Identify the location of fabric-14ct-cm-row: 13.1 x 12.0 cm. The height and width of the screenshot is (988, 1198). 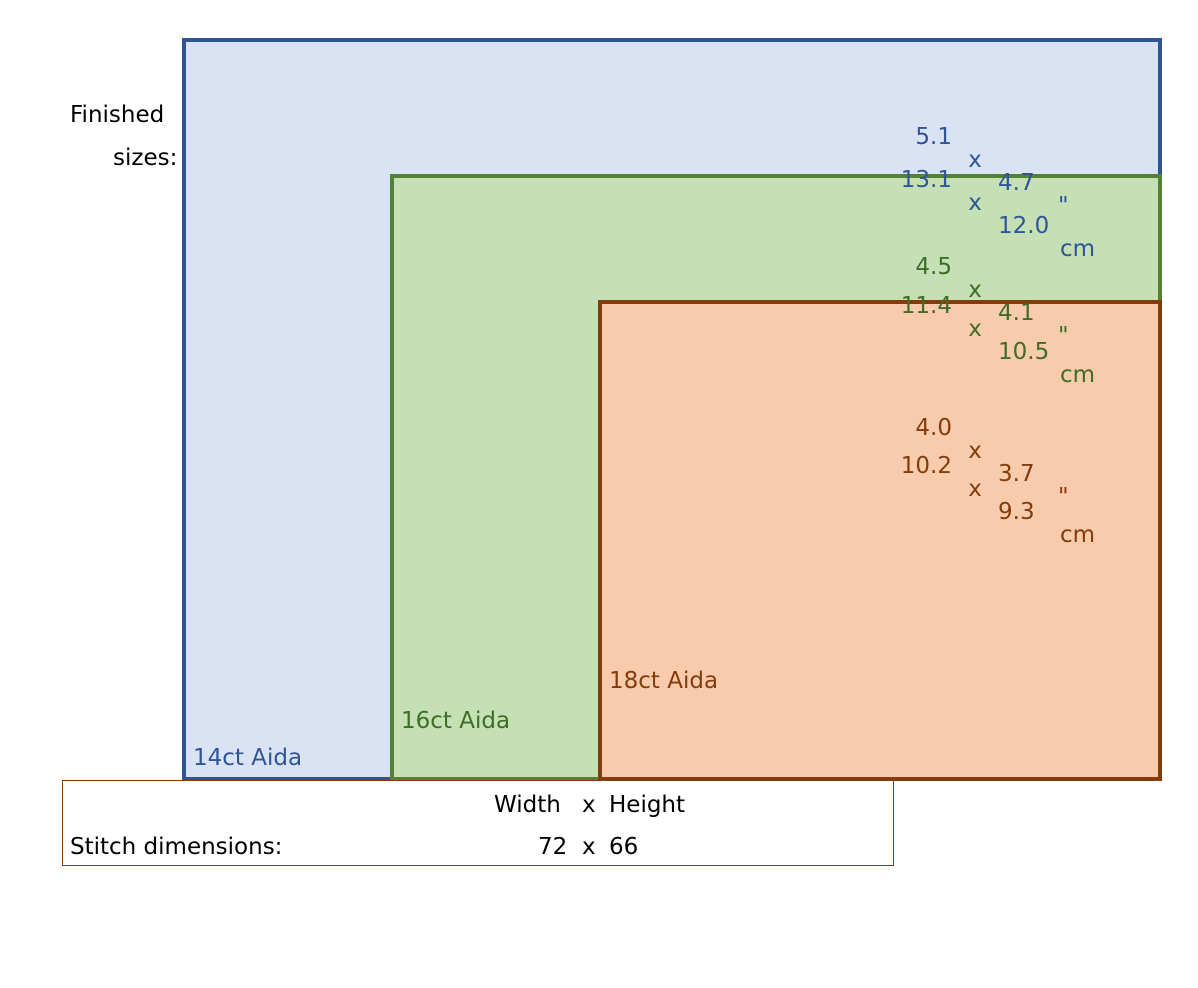
(993, 203).